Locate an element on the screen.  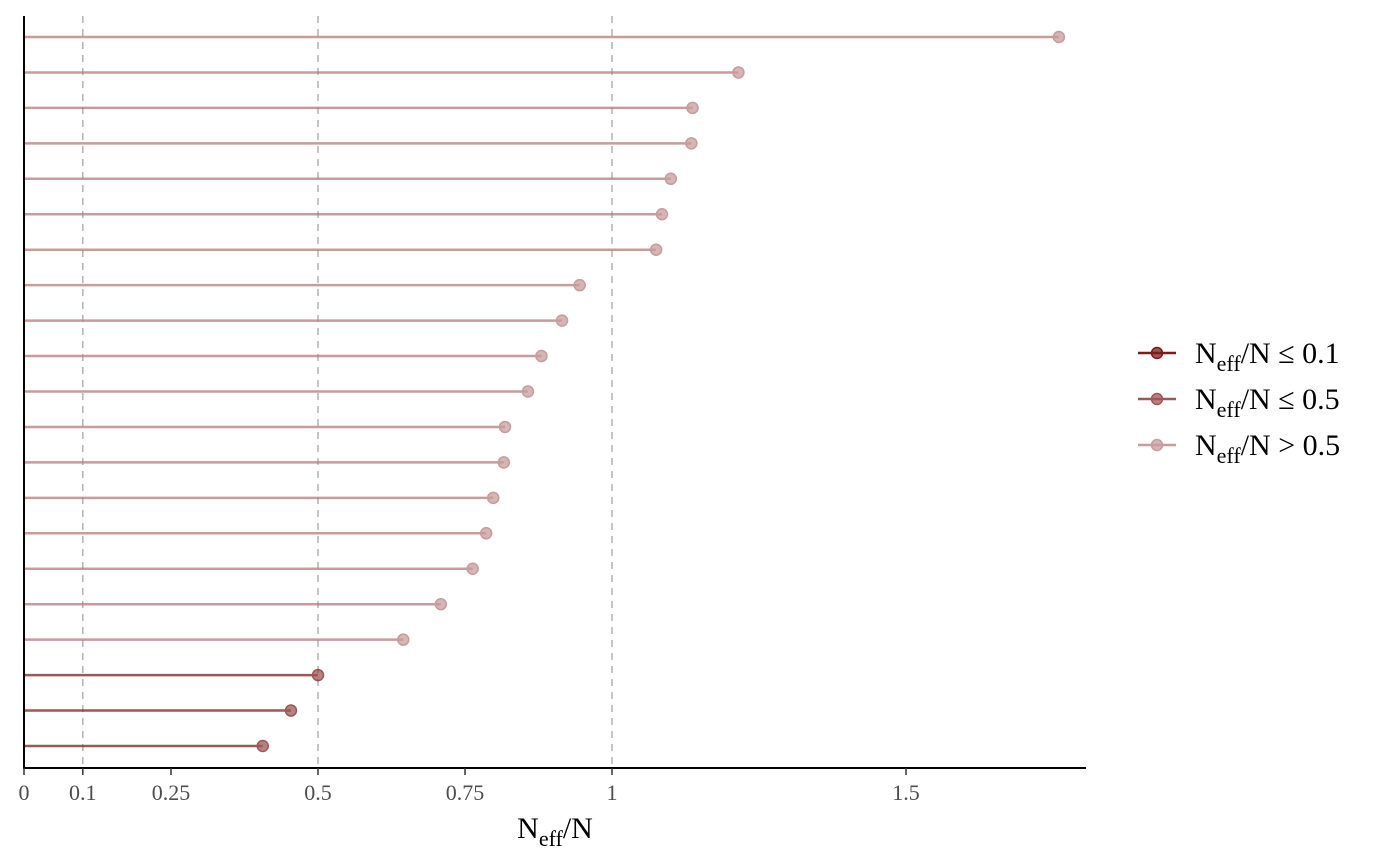
legend-label: Neff/N ≤ 0.1 is located at coordinates (1267, 356).